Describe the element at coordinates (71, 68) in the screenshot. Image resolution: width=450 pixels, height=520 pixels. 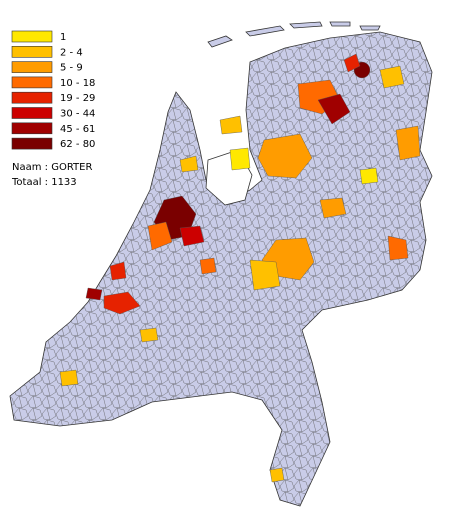
I see `legend-label: 5 - 9` at that location.